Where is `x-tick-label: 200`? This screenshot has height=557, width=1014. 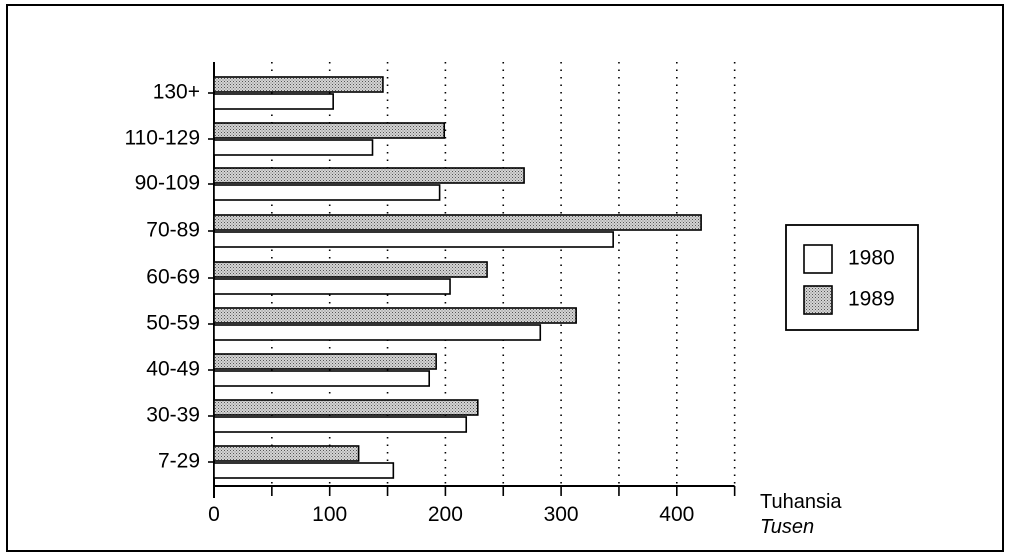
x-tick-label: 200 is located at coordinates (445, 514).